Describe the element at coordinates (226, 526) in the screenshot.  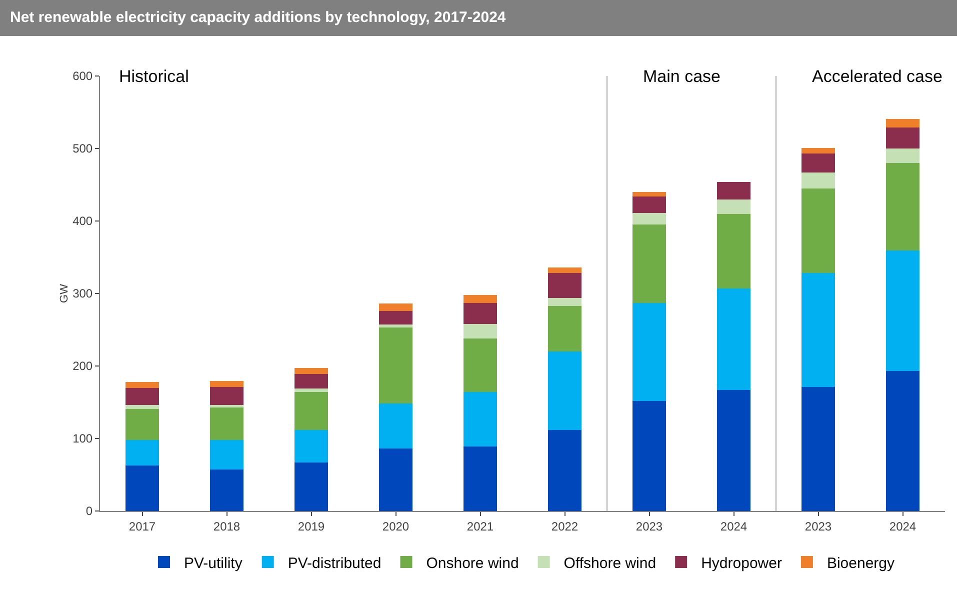
I see `x-tick-label: 2018` at that location.